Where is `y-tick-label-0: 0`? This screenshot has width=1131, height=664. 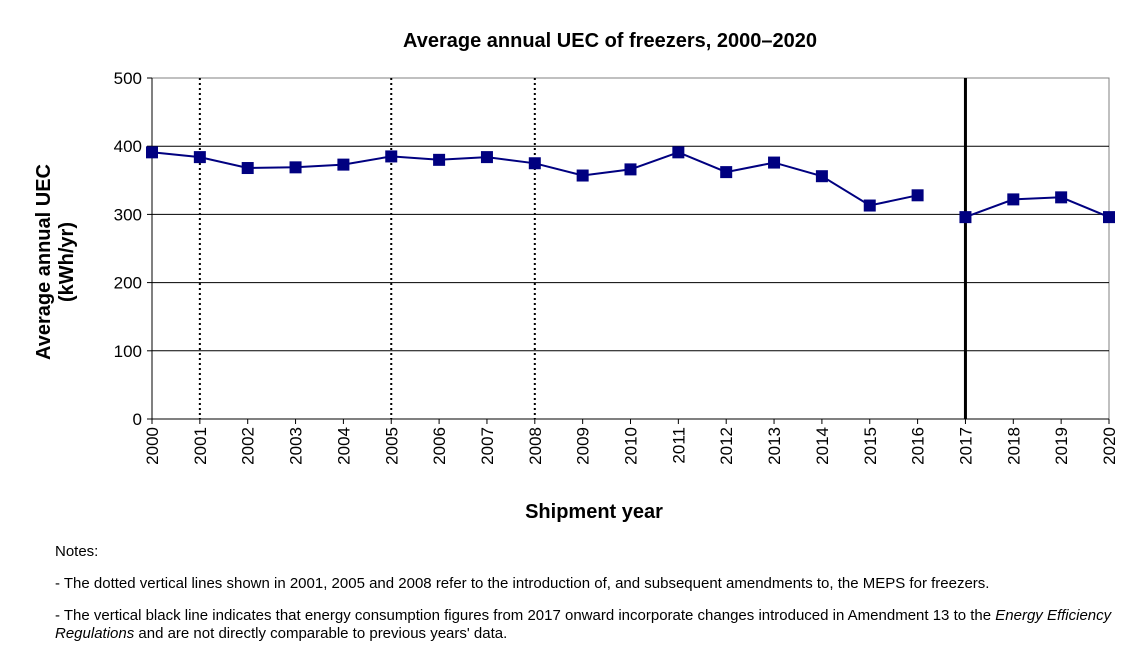
y-tick-label-0: 0 is located at coordinates (137, 419).